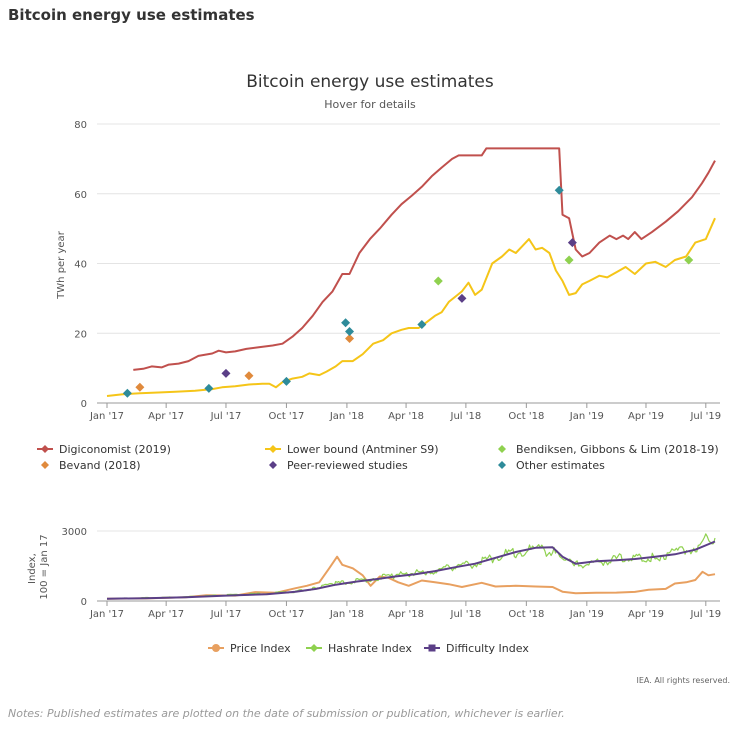  I want to click on bottom-x-tick-label: Jul '17, so click(226, 614).